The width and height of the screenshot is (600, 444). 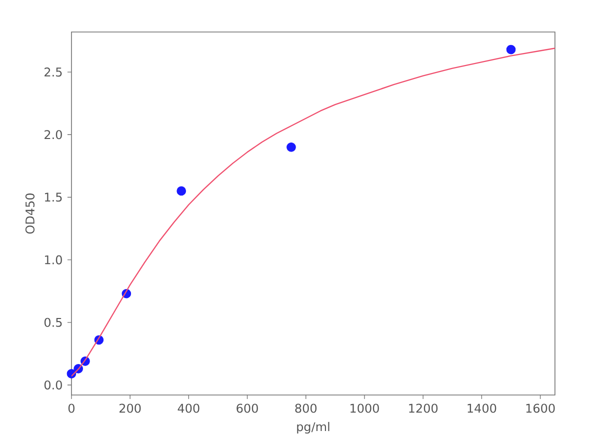 What do you see at coordinates (364, 408) in the screenshot?
I see `x-tick-label: 1000` at bounding box center [364, 408].